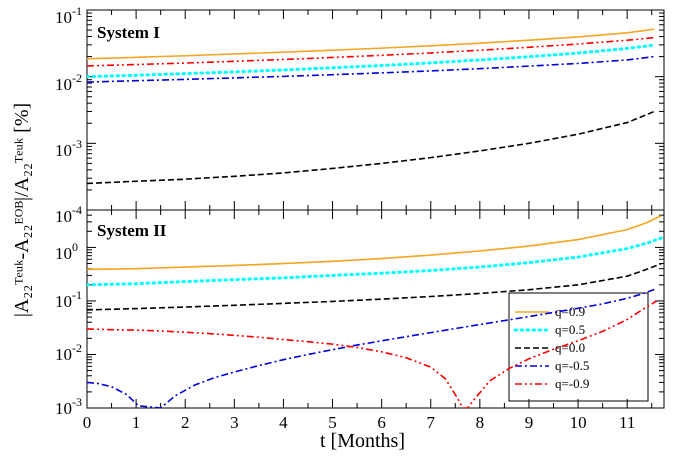 Image resolution: width=678 pixels, height=460 pixels. What do you see at coordinates (283, 422) in the screenshot?
I see `x-tick-label: 4` at bounding box center [283, 422].